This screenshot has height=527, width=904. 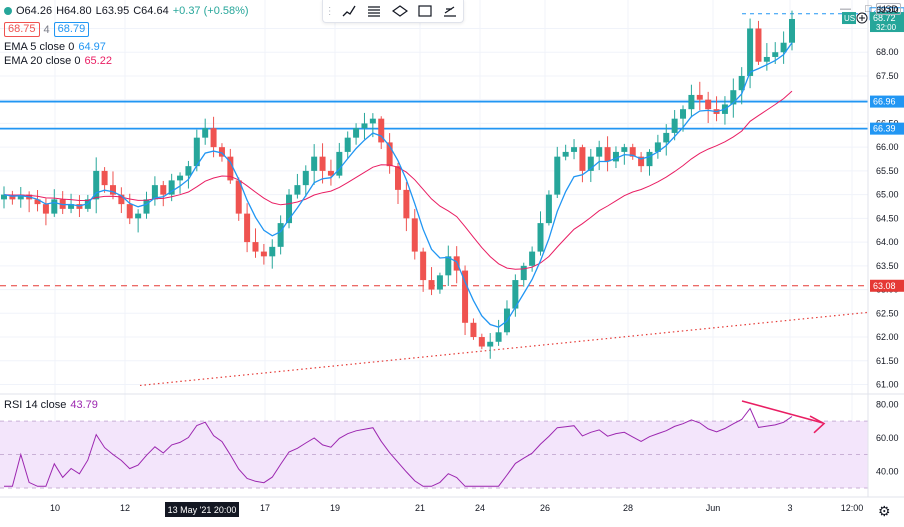 I want to click on y-tick-label: 64.50, so click(x=887, y=218).